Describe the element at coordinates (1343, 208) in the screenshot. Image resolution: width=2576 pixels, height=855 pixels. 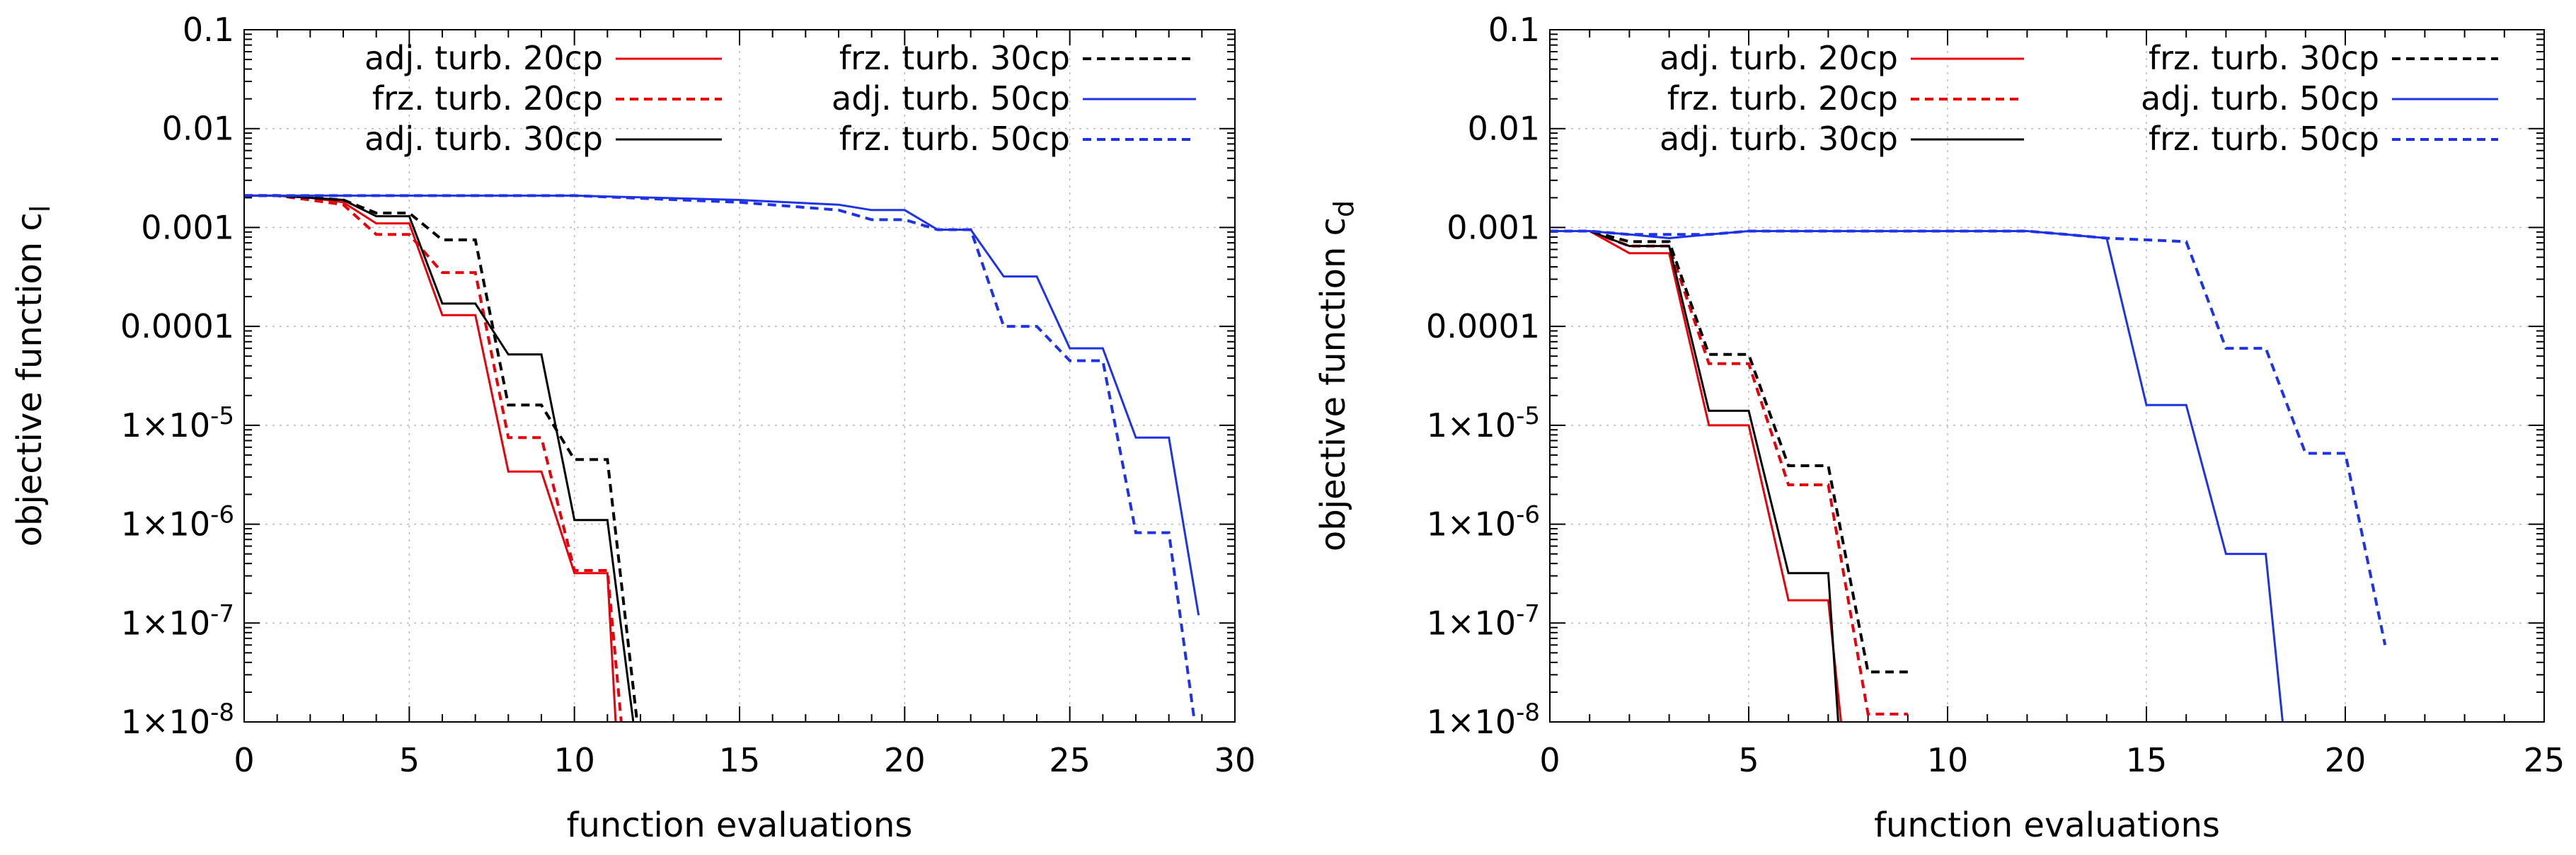
I see `y-axis-label-subscript: d` at that location.